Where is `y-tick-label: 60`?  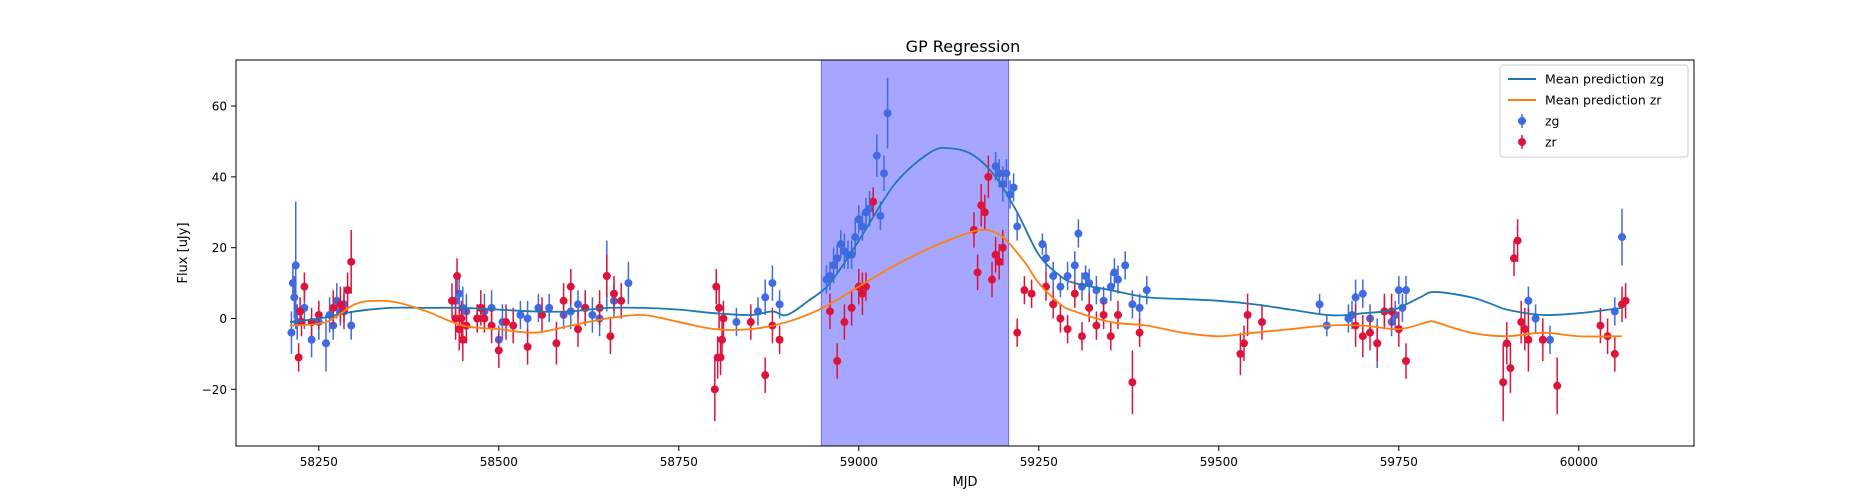 y-tick-label: 60 is located at coordinates (219, 107).